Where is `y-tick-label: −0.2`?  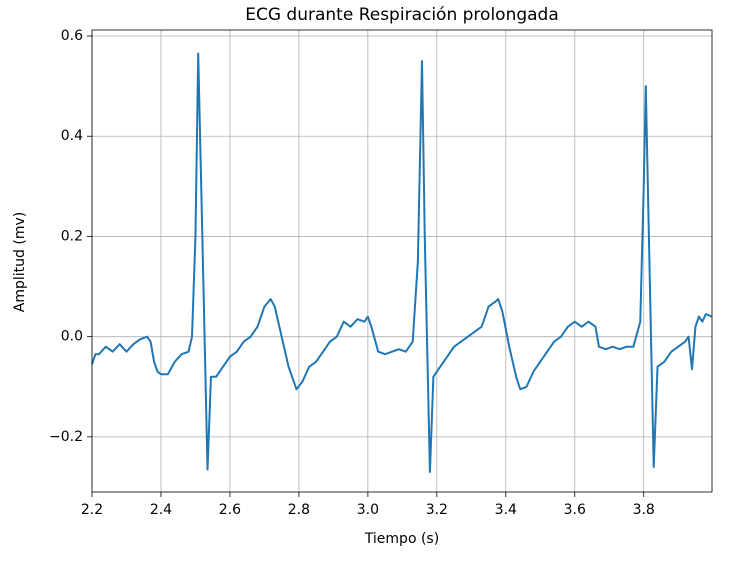 y-tick-label: −0.2 is located at coordinates (66, 437).